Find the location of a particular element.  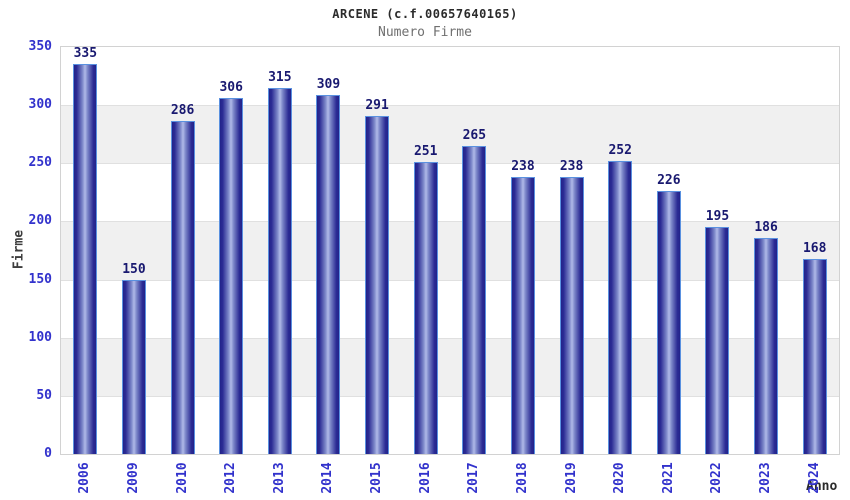

x-tick-label: 2010 is located at coordinates (182, 478).